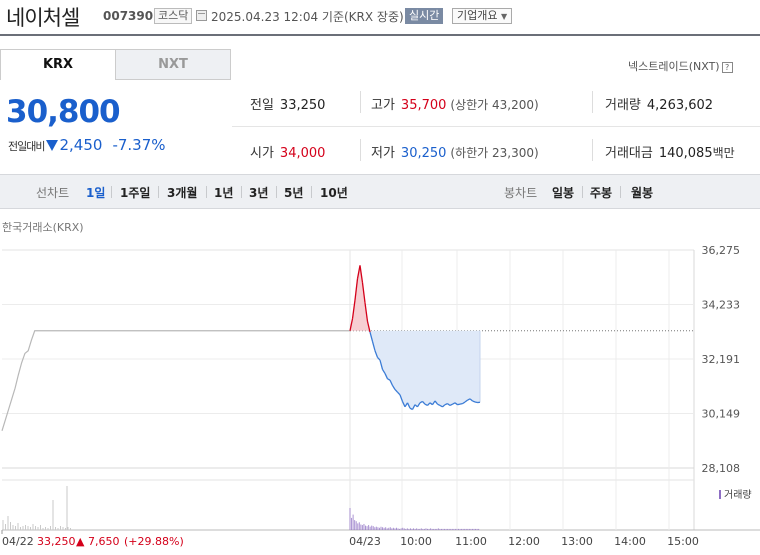  I want to click on y-tick-label: 28,108, so click(721, 468).